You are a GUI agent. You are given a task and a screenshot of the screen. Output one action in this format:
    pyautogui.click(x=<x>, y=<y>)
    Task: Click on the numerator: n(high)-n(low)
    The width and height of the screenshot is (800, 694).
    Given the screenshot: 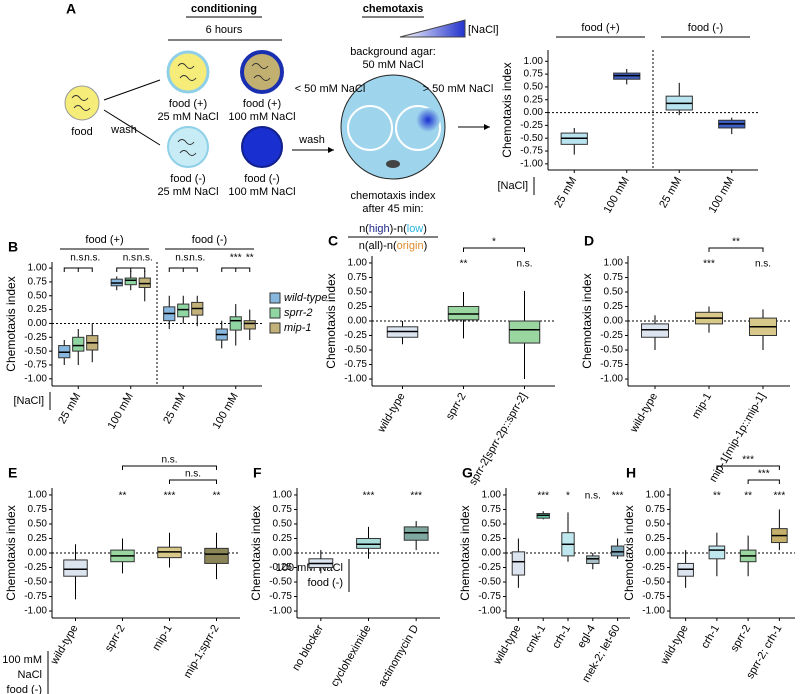 What is the action you would take?
    pyautogui.click(x=393, y=229)
    